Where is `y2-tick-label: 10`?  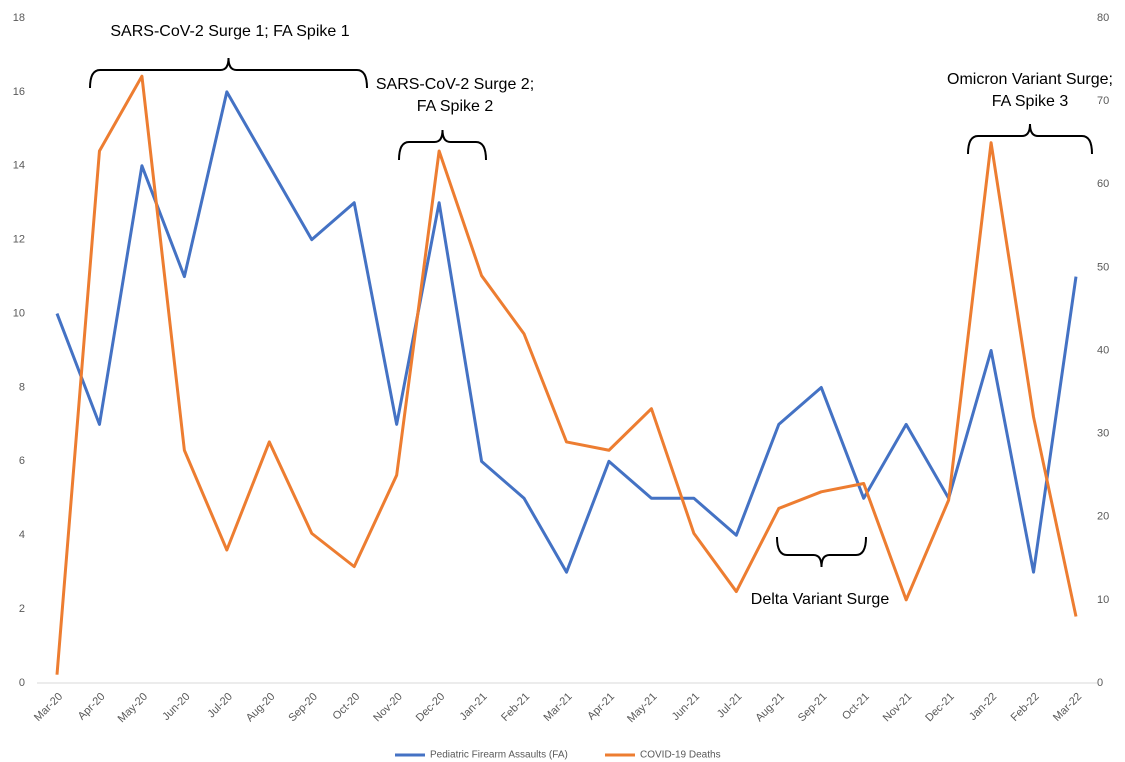
y2-tick-label: 10 is located at coordinates (1103, 600).